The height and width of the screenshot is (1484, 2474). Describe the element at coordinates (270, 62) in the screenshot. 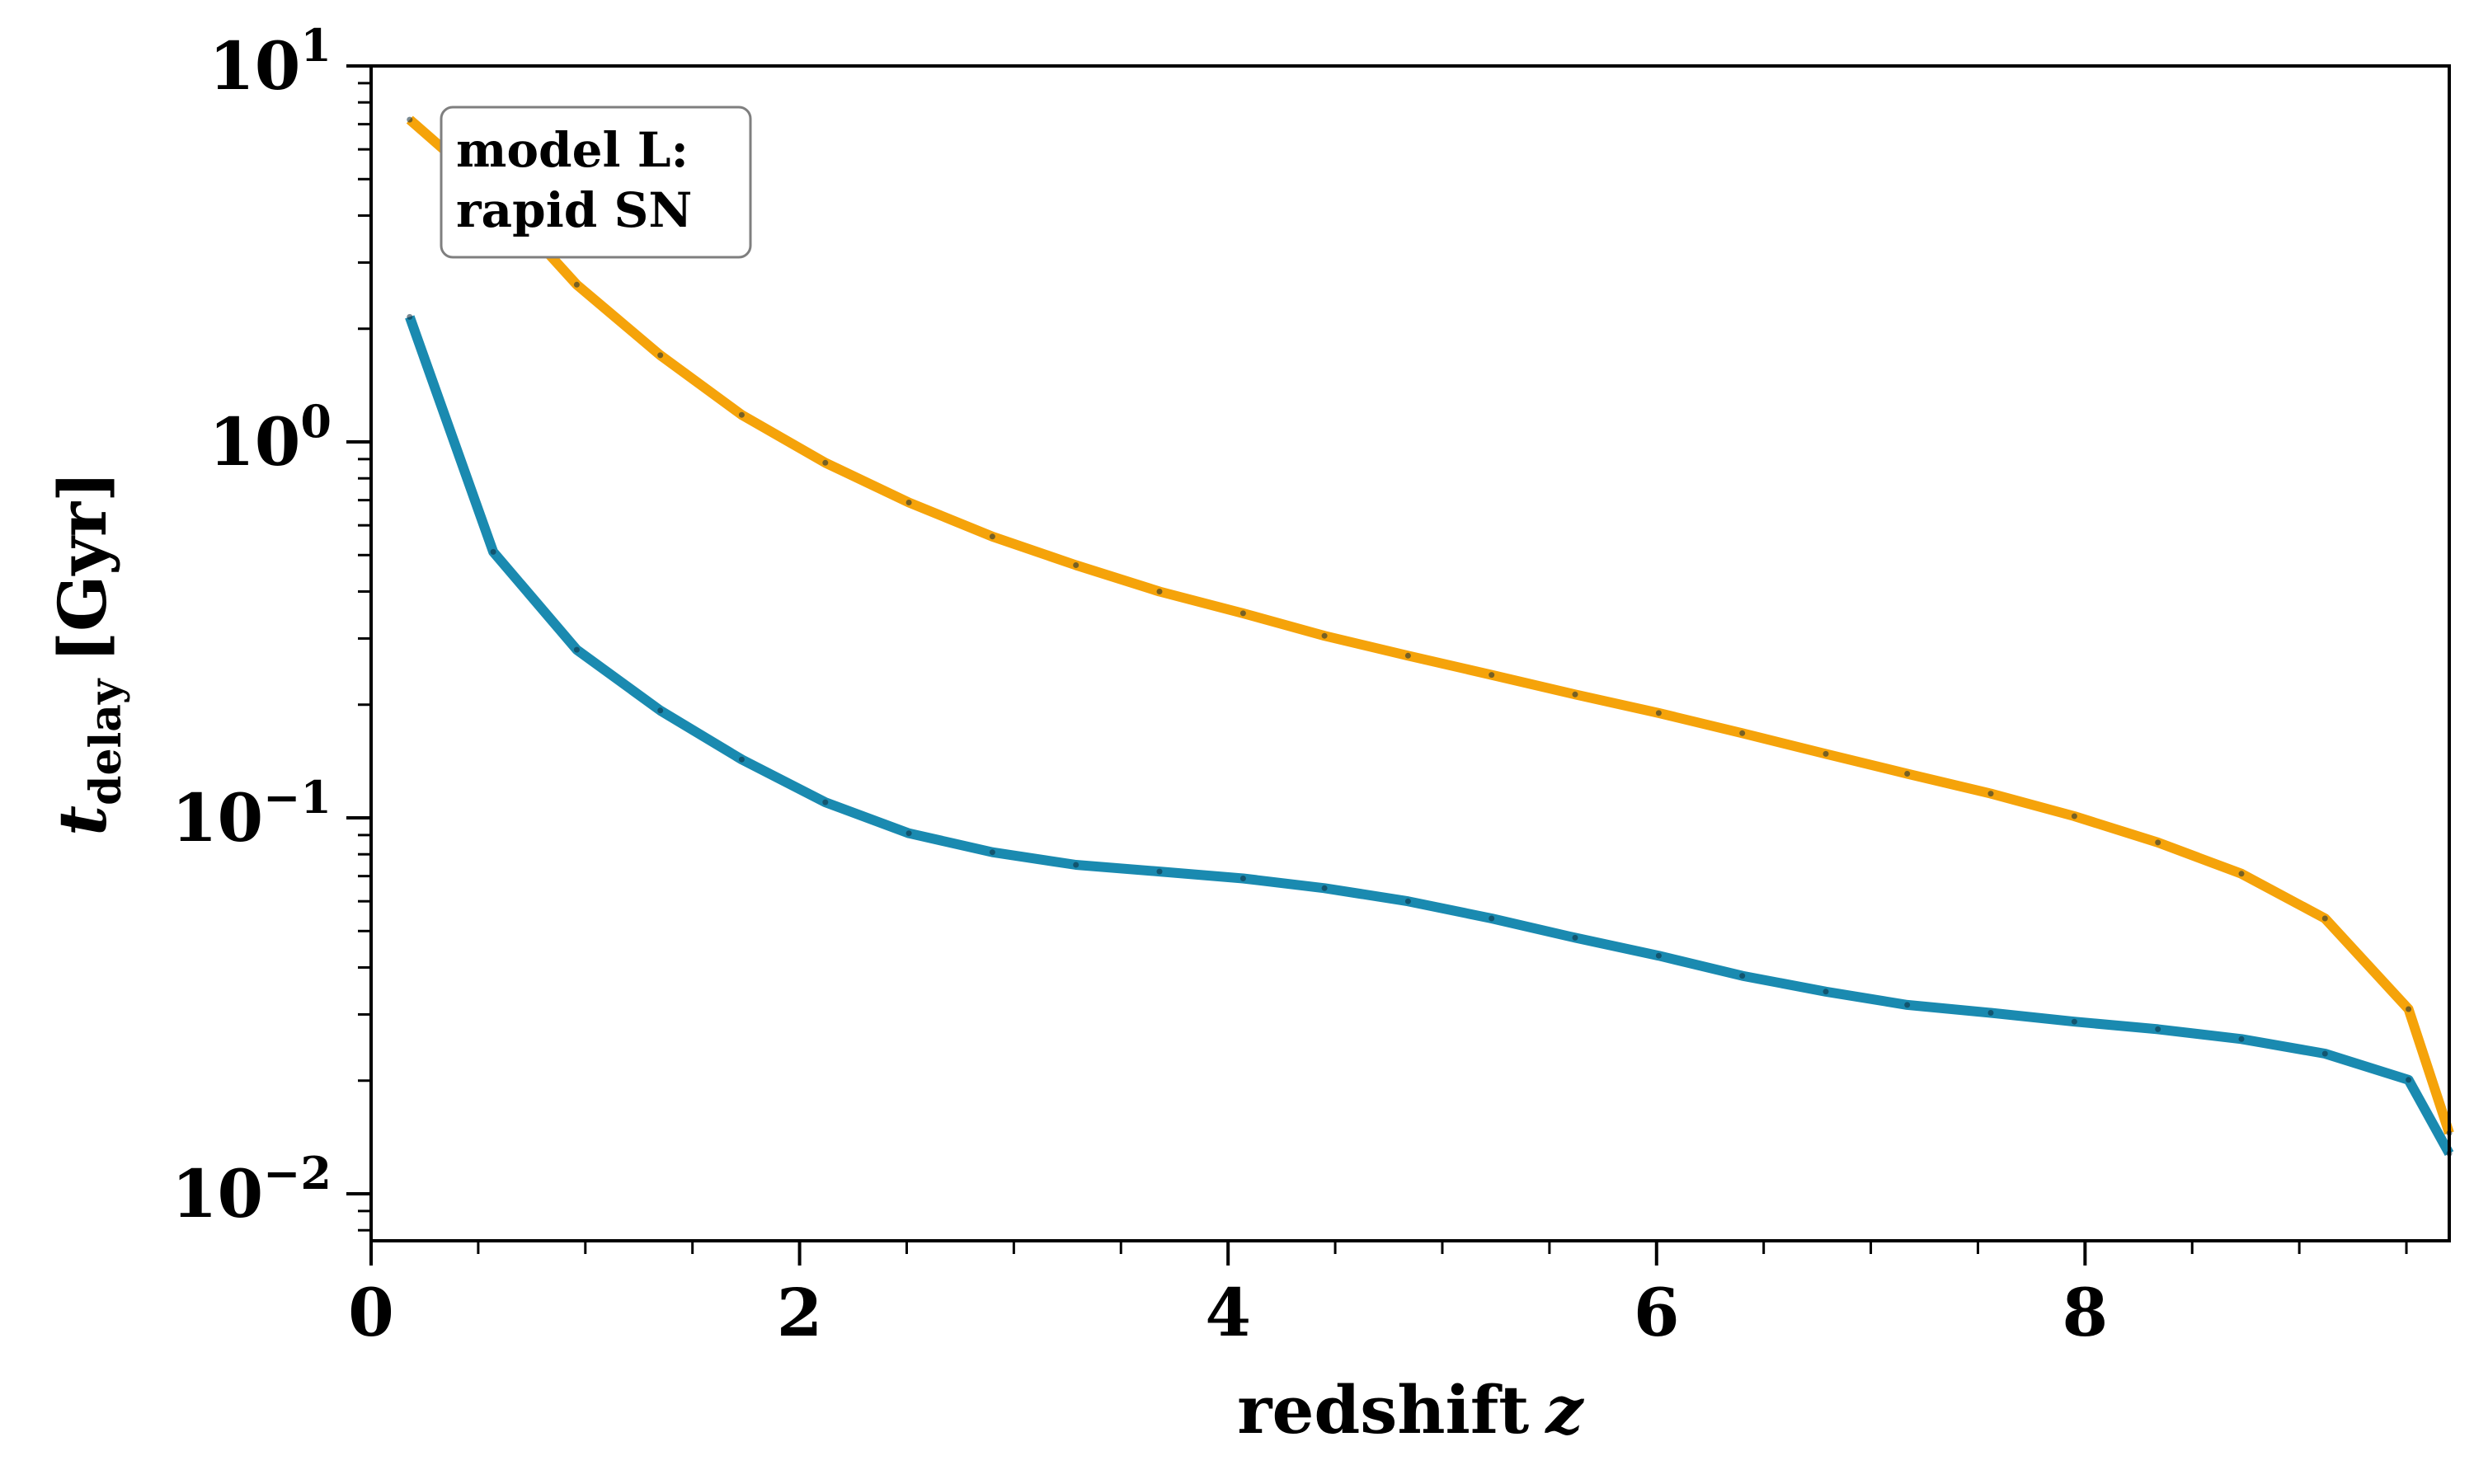

I see `y-tick-label: 10¹` at that location.